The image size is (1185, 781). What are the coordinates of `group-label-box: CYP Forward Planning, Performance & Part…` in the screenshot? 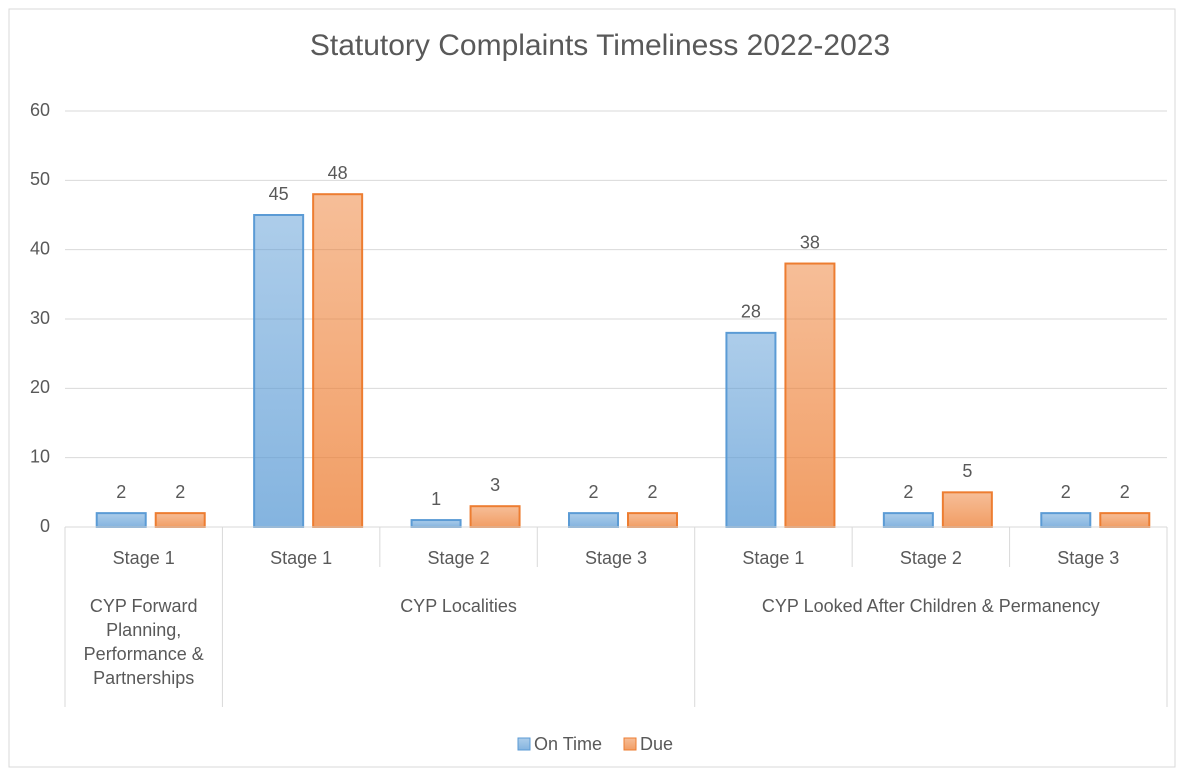 It's located at (143, 642).